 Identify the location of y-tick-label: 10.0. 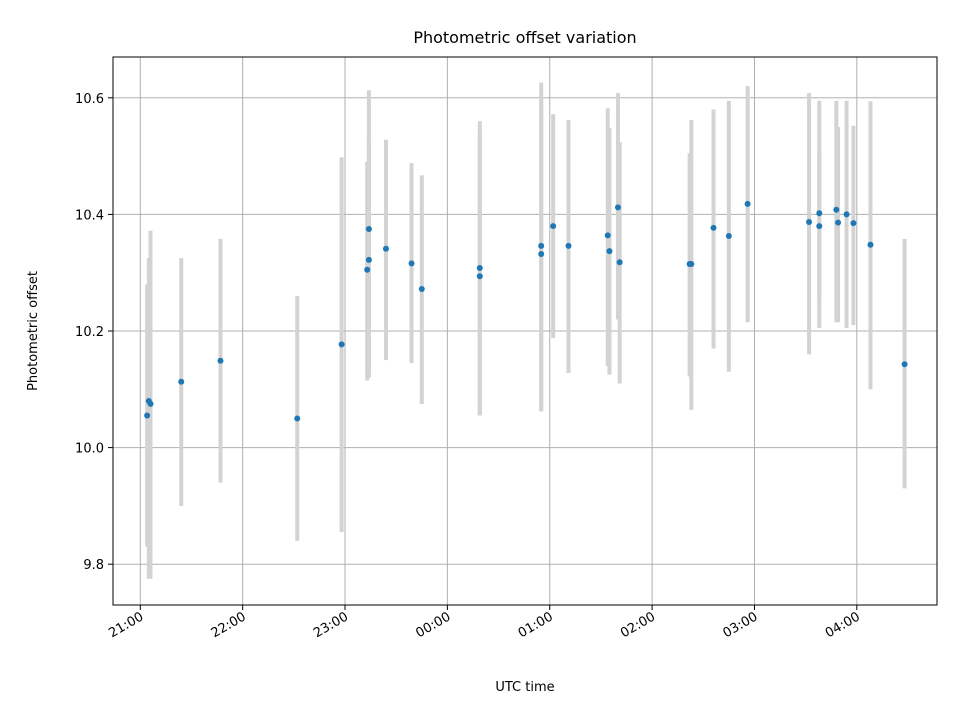
(89, 449).